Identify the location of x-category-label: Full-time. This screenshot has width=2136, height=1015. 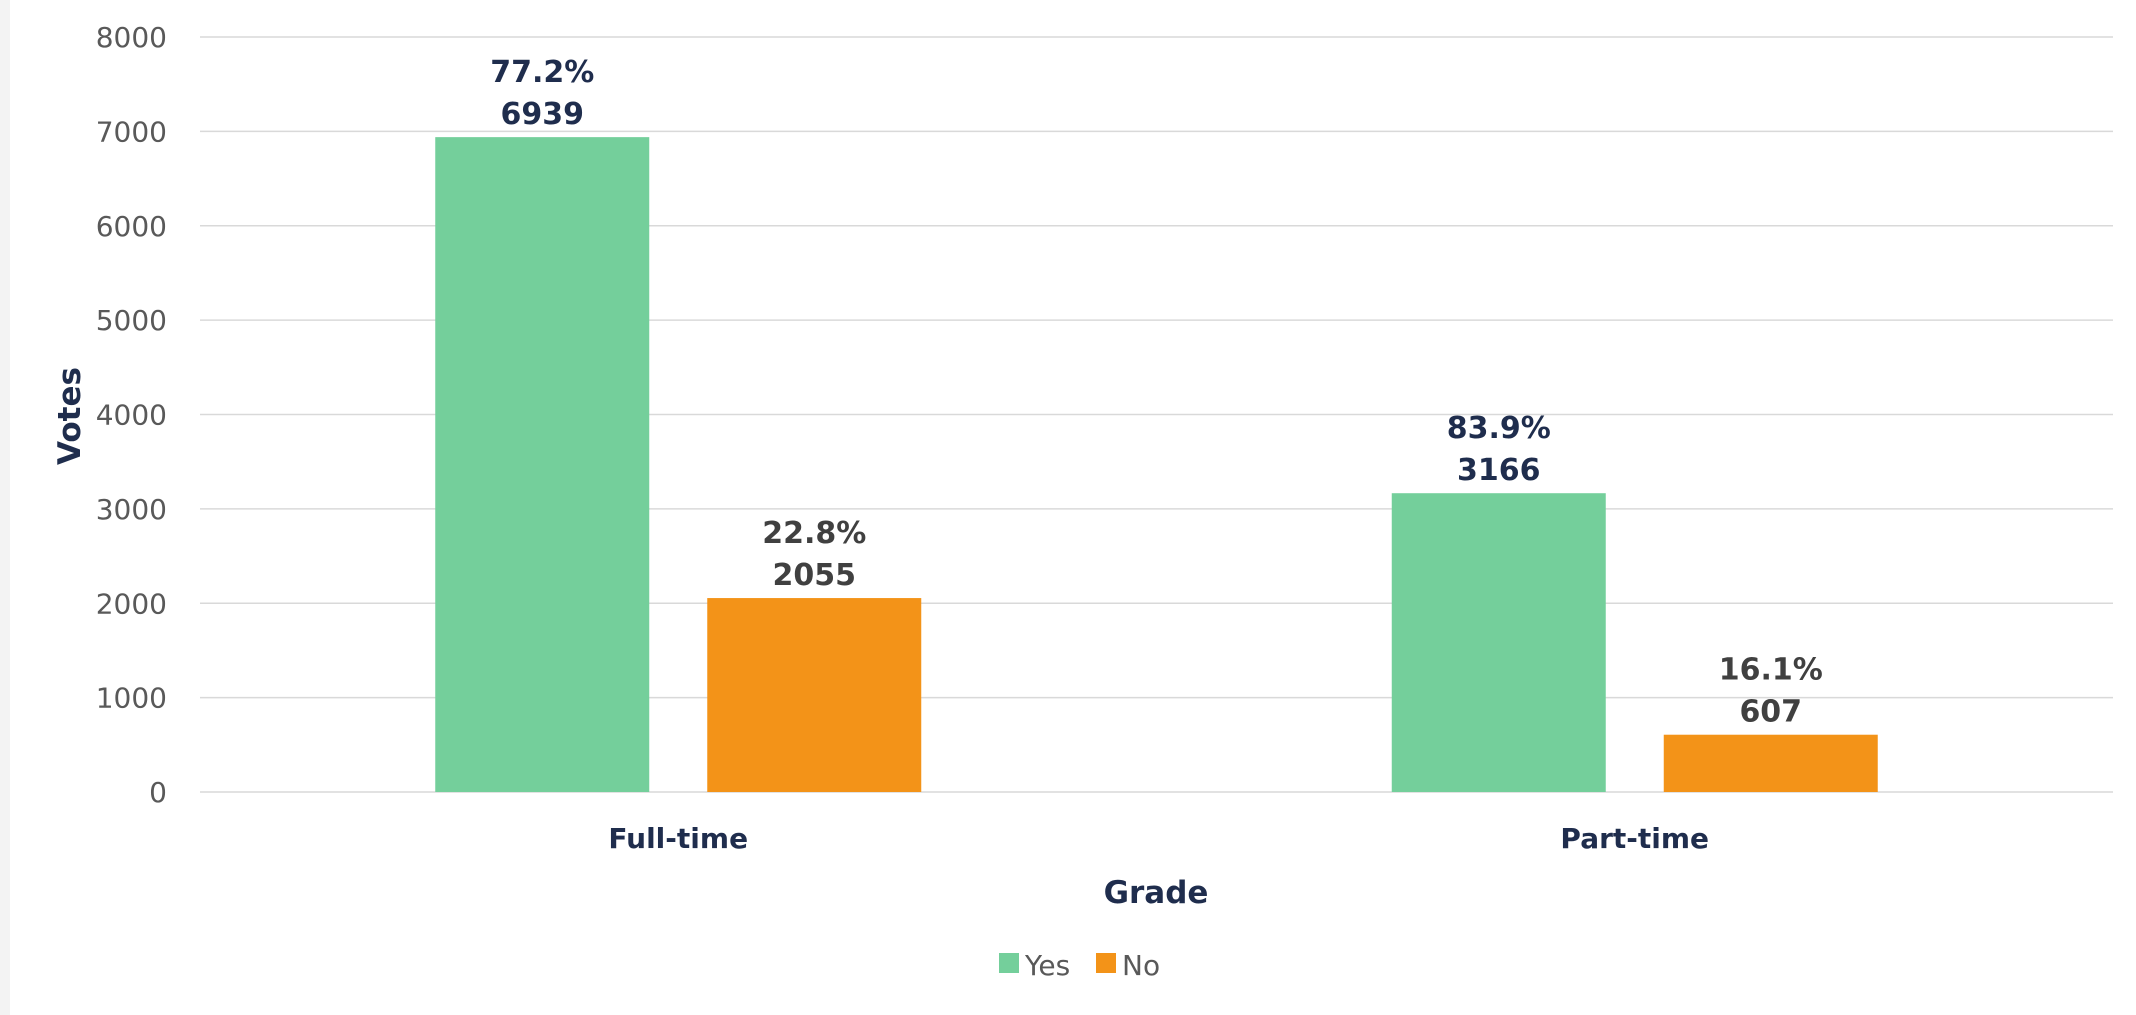
(678, 838).